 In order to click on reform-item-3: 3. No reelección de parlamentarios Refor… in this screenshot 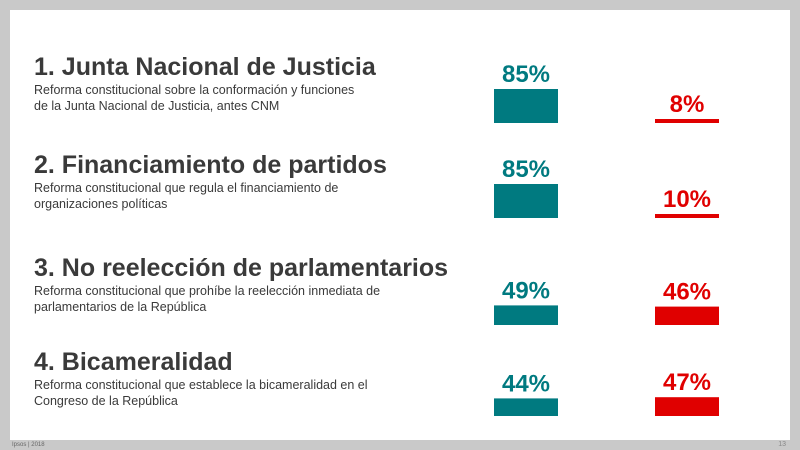, I will do `click(244, 284)`.